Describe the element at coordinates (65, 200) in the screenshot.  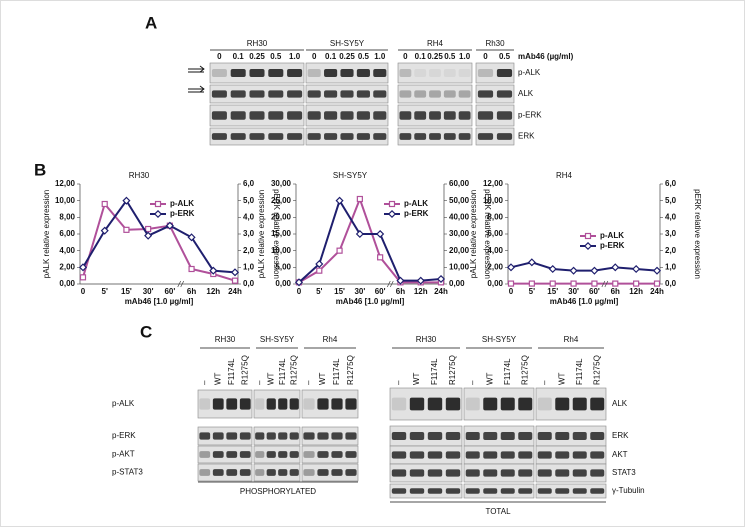
I see `y-tick-label: 10,00` at that location.